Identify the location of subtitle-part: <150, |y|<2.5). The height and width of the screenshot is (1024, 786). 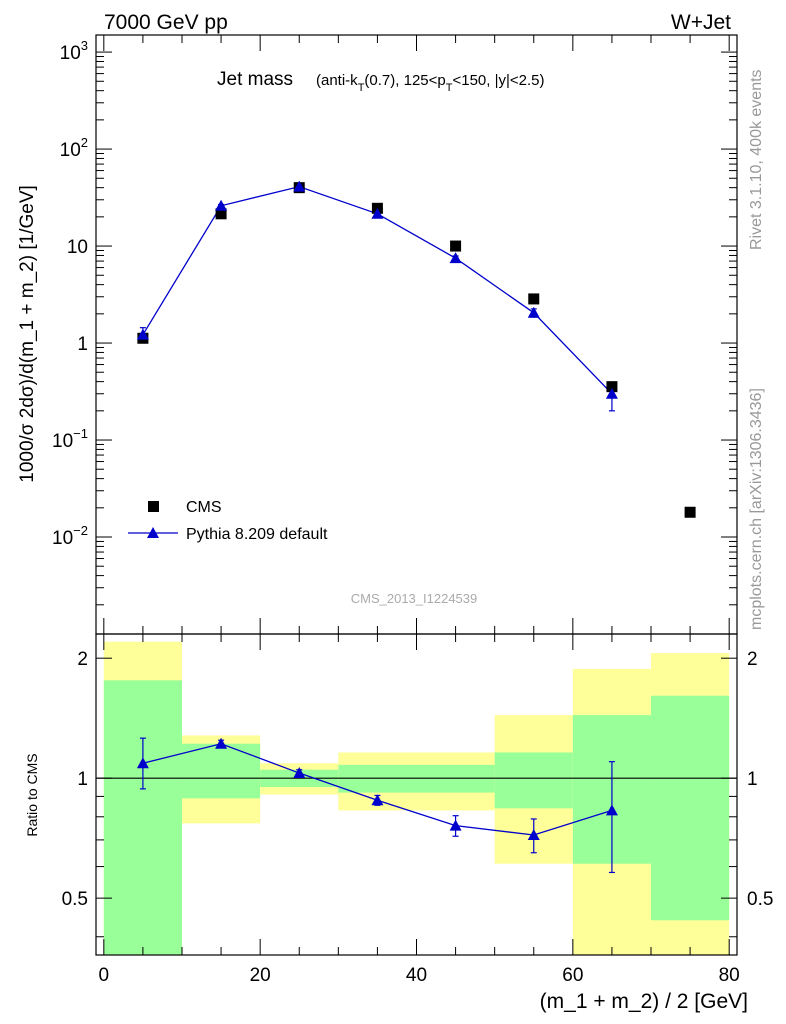
(498, 80).